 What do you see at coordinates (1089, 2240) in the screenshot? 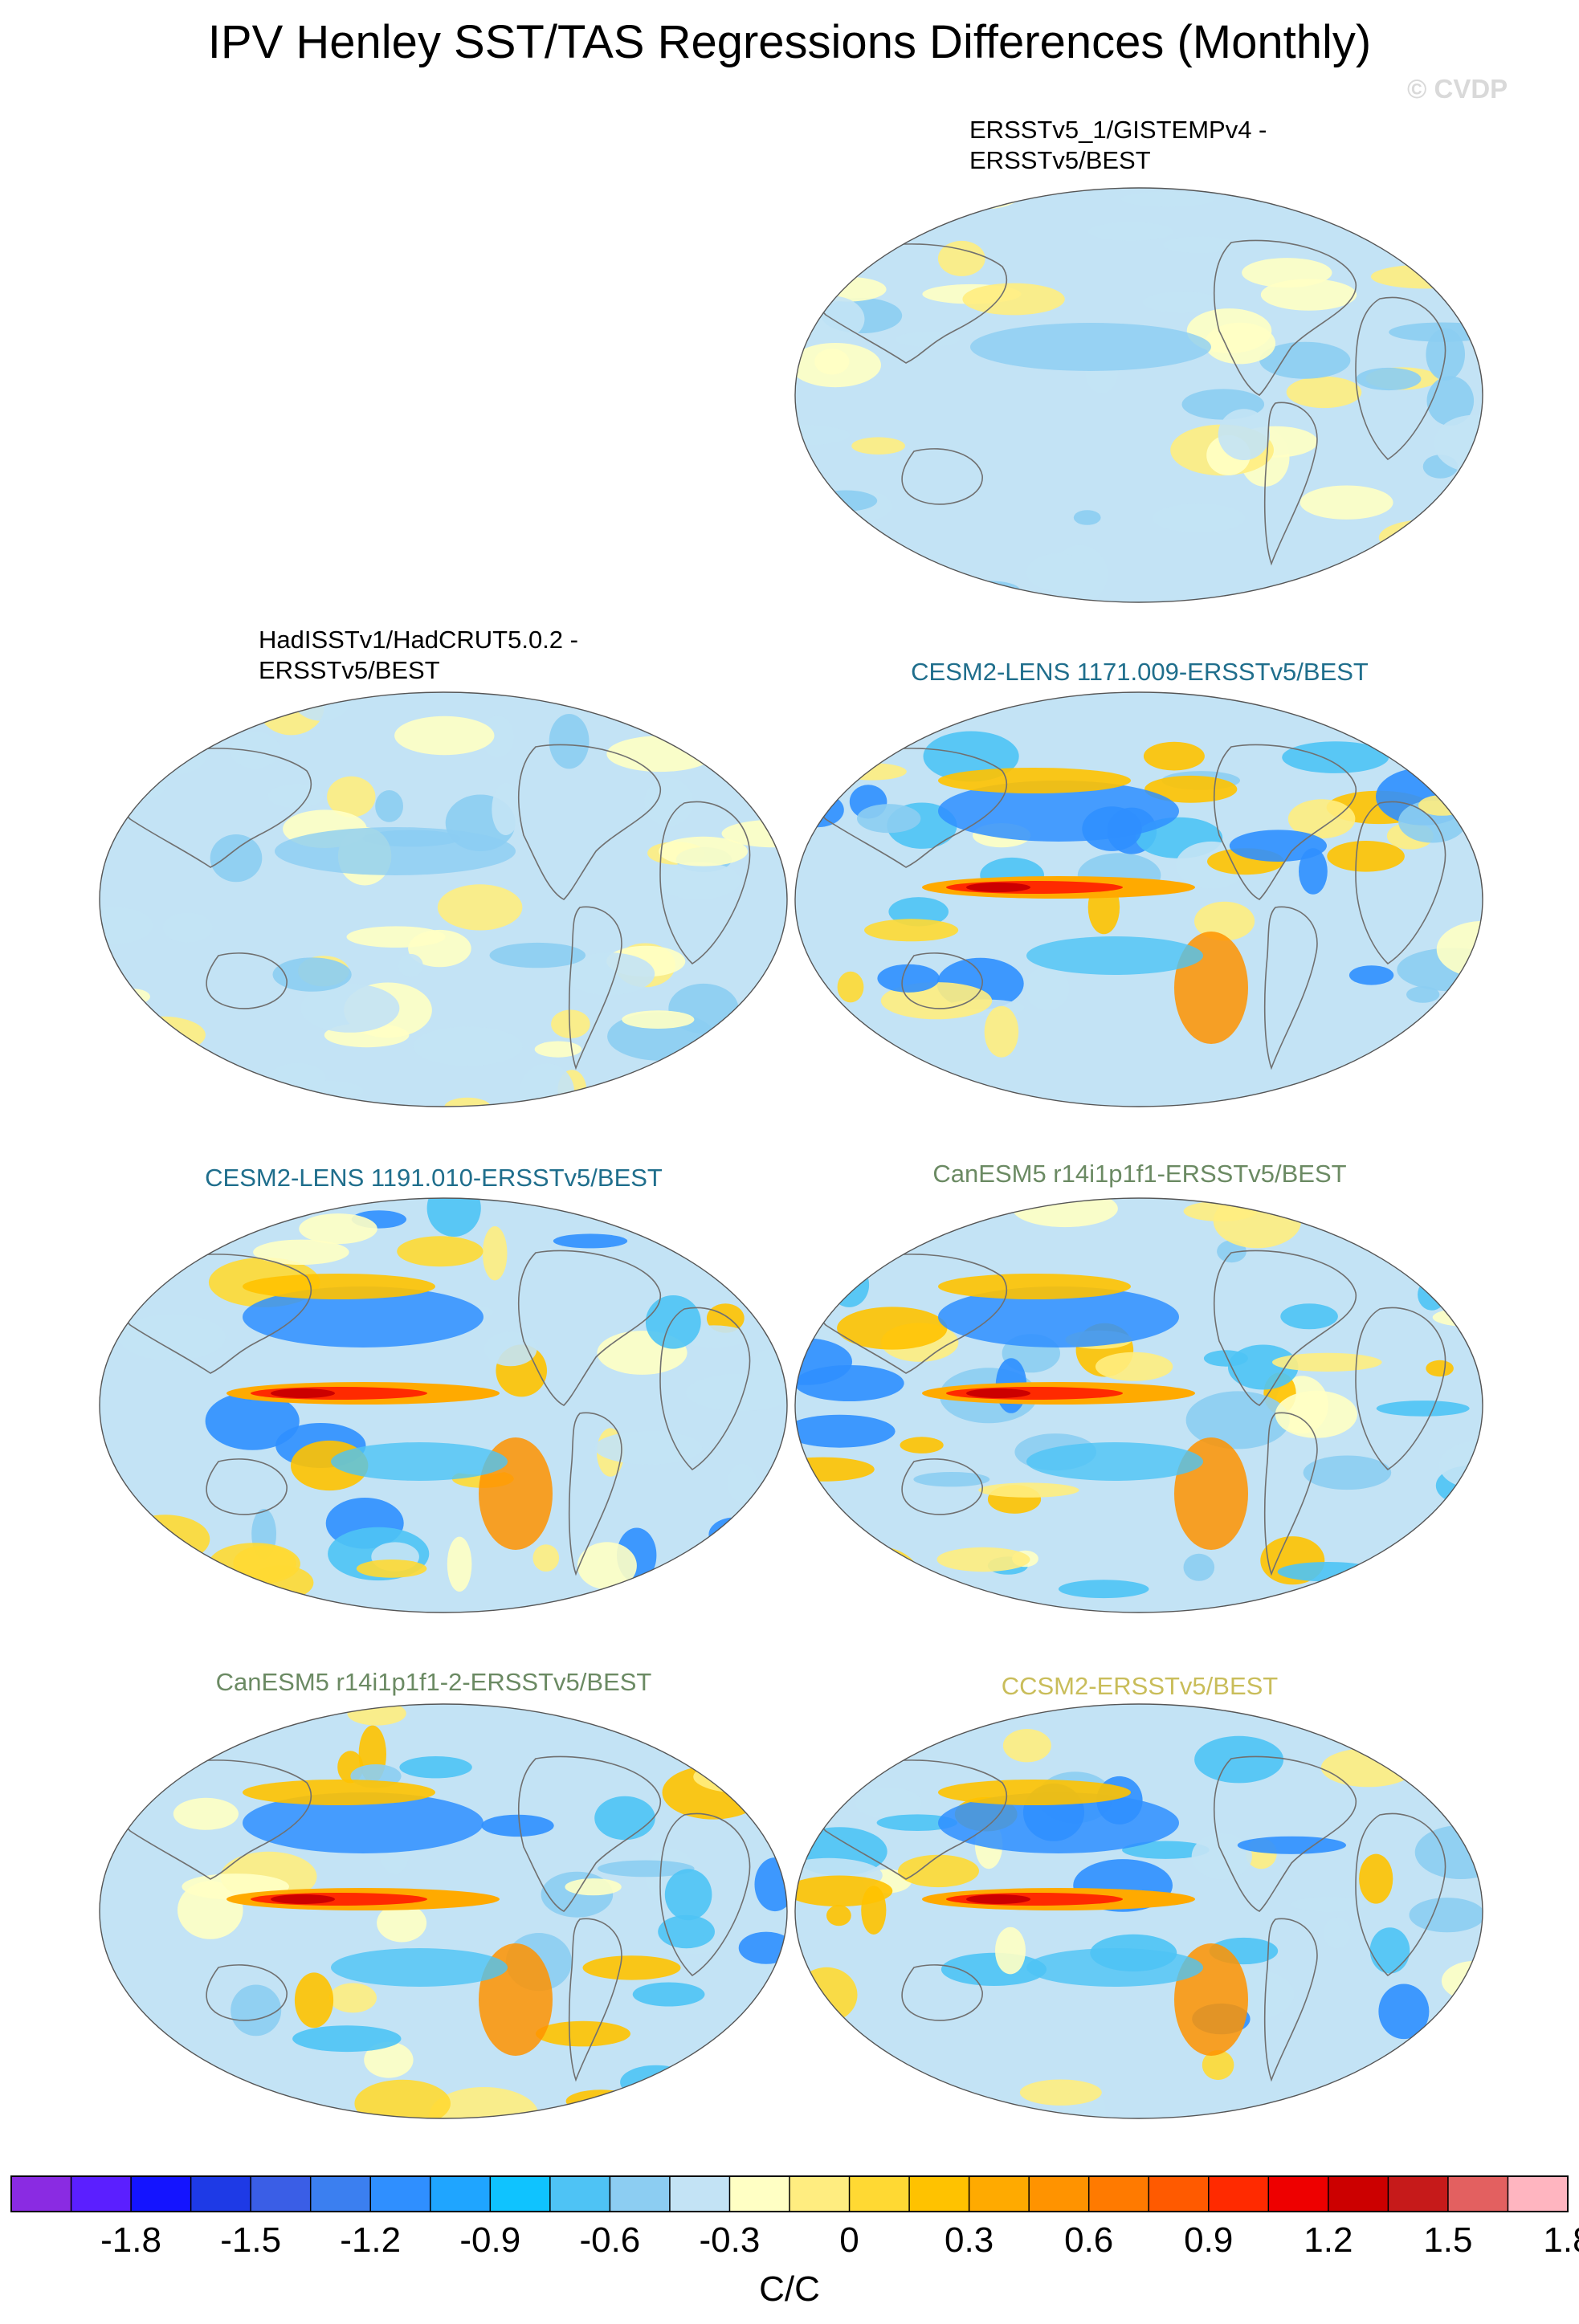
I see `colorbar-tick-label: 0.6` at bounding box center [1089, 2240].